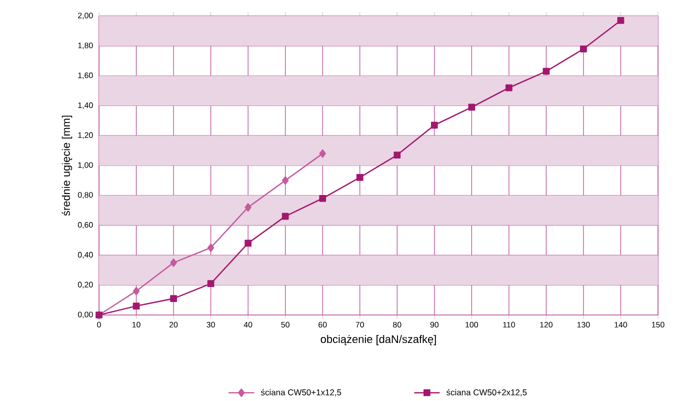 Image resolution: width=684 pixels, height=401 pixels. Describe the element at coordinates (301, 392) in the screenshot. I see `legend-label: ściana CW50+1x12,5` at that location.